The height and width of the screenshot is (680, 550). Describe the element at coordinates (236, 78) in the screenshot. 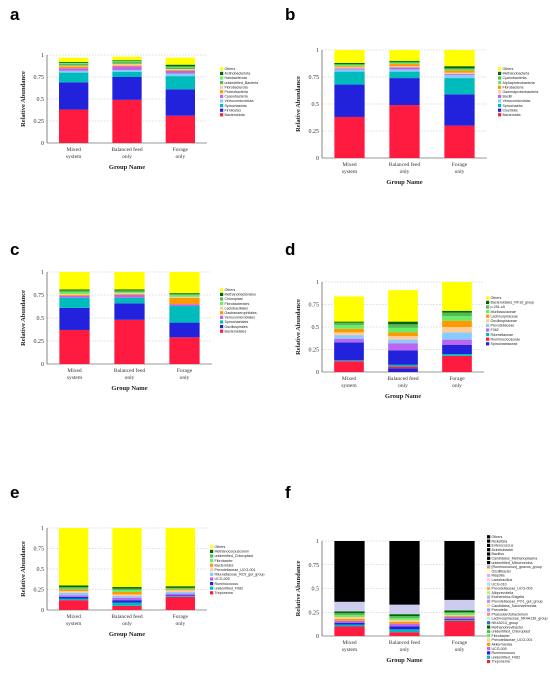

I see `legend-label: Halobacterota` at that location.